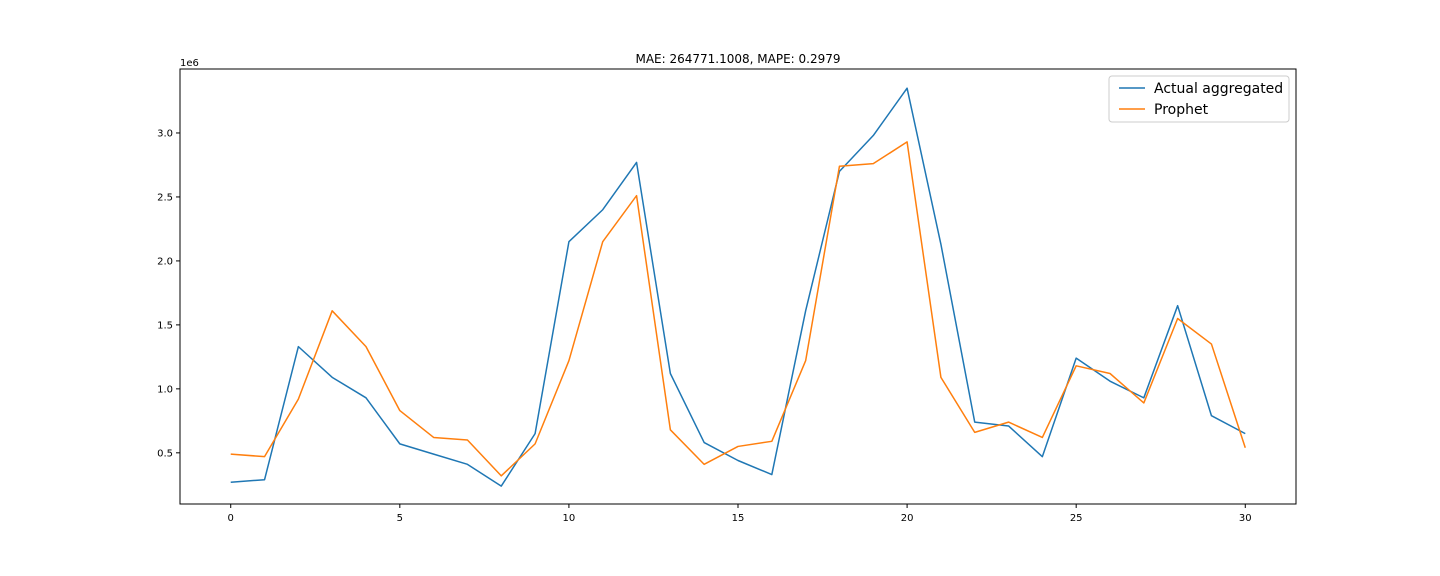  I want to click on y-tick-label: 1.5, so click(165, 325).